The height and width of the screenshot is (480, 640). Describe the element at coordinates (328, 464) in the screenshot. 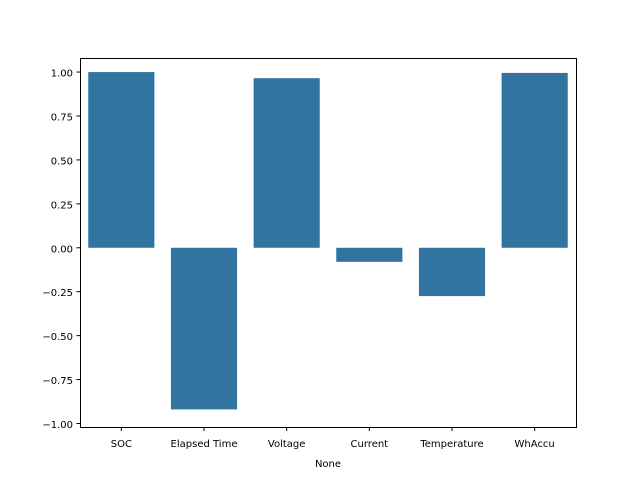

I see `x-axis-label: None` at that location.